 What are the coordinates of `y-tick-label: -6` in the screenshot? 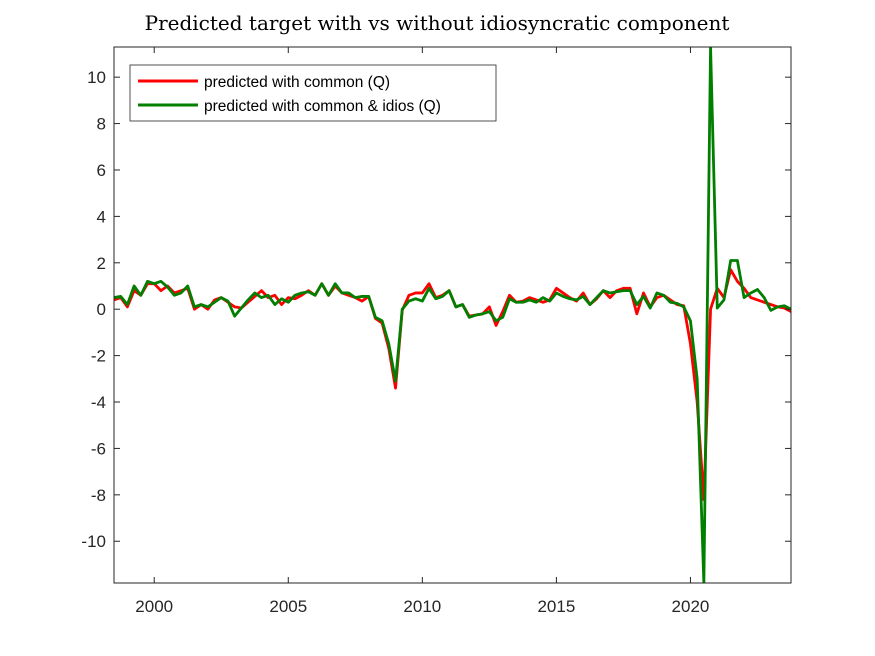 It's located at (98, 448).